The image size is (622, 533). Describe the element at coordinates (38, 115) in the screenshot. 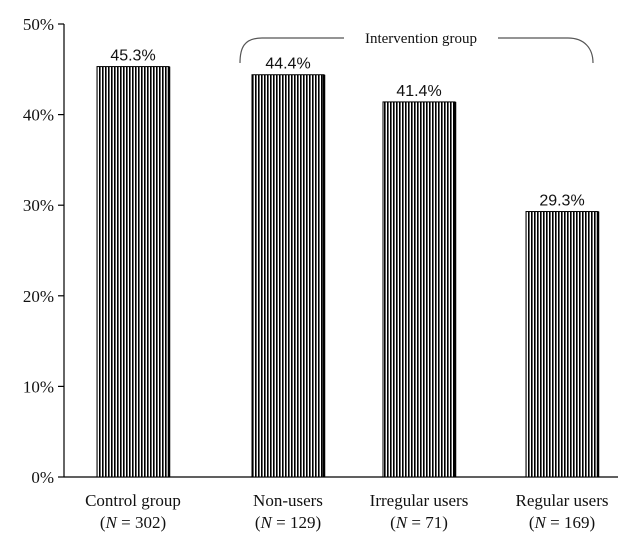

I see `y-tick-label: 40%` at that location.